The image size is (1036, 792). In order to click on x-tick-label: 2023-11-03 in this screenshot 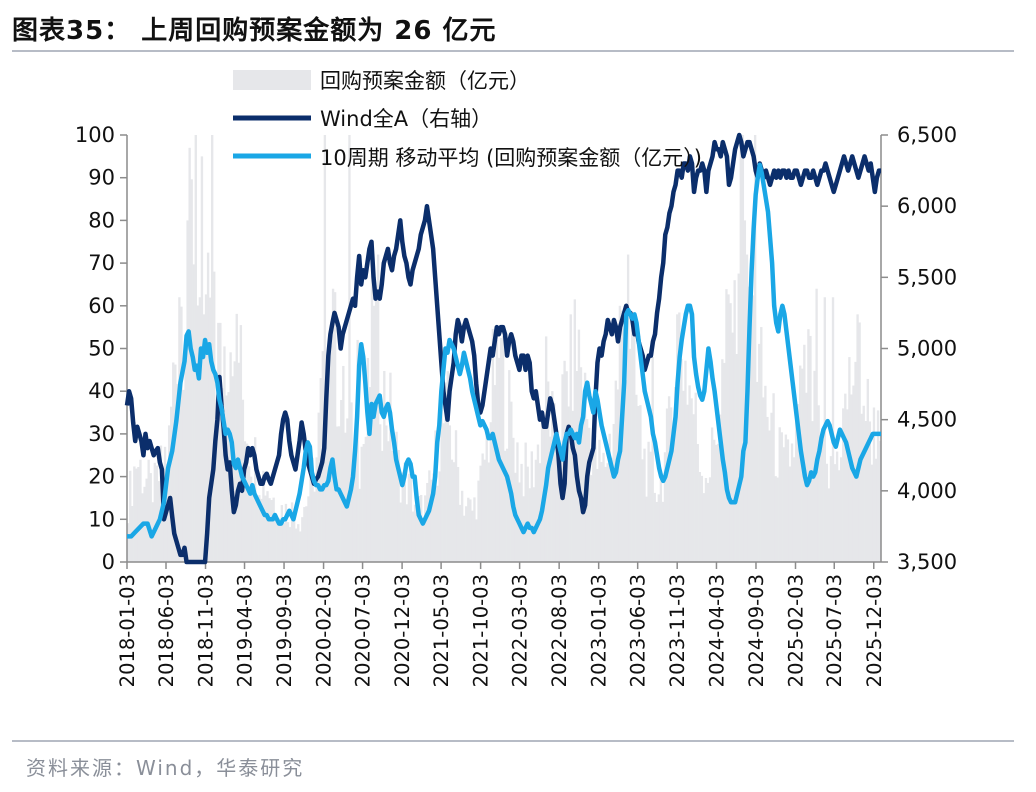, I will do `click(677, 630)`.